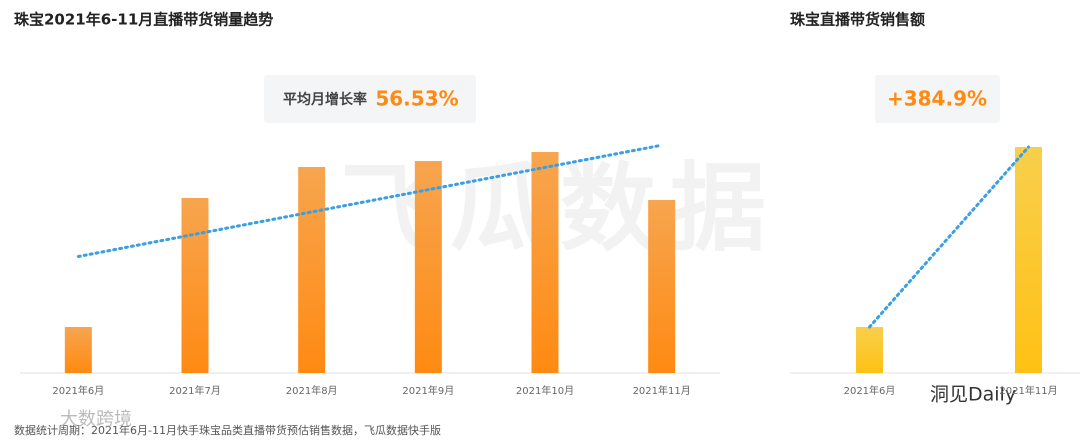 The image size is (1080, 447). What do you see at coordinates (312, 390) in the screenshot?
I see `x-tick-label: 2021年8月` at bounding box center [312, 390].